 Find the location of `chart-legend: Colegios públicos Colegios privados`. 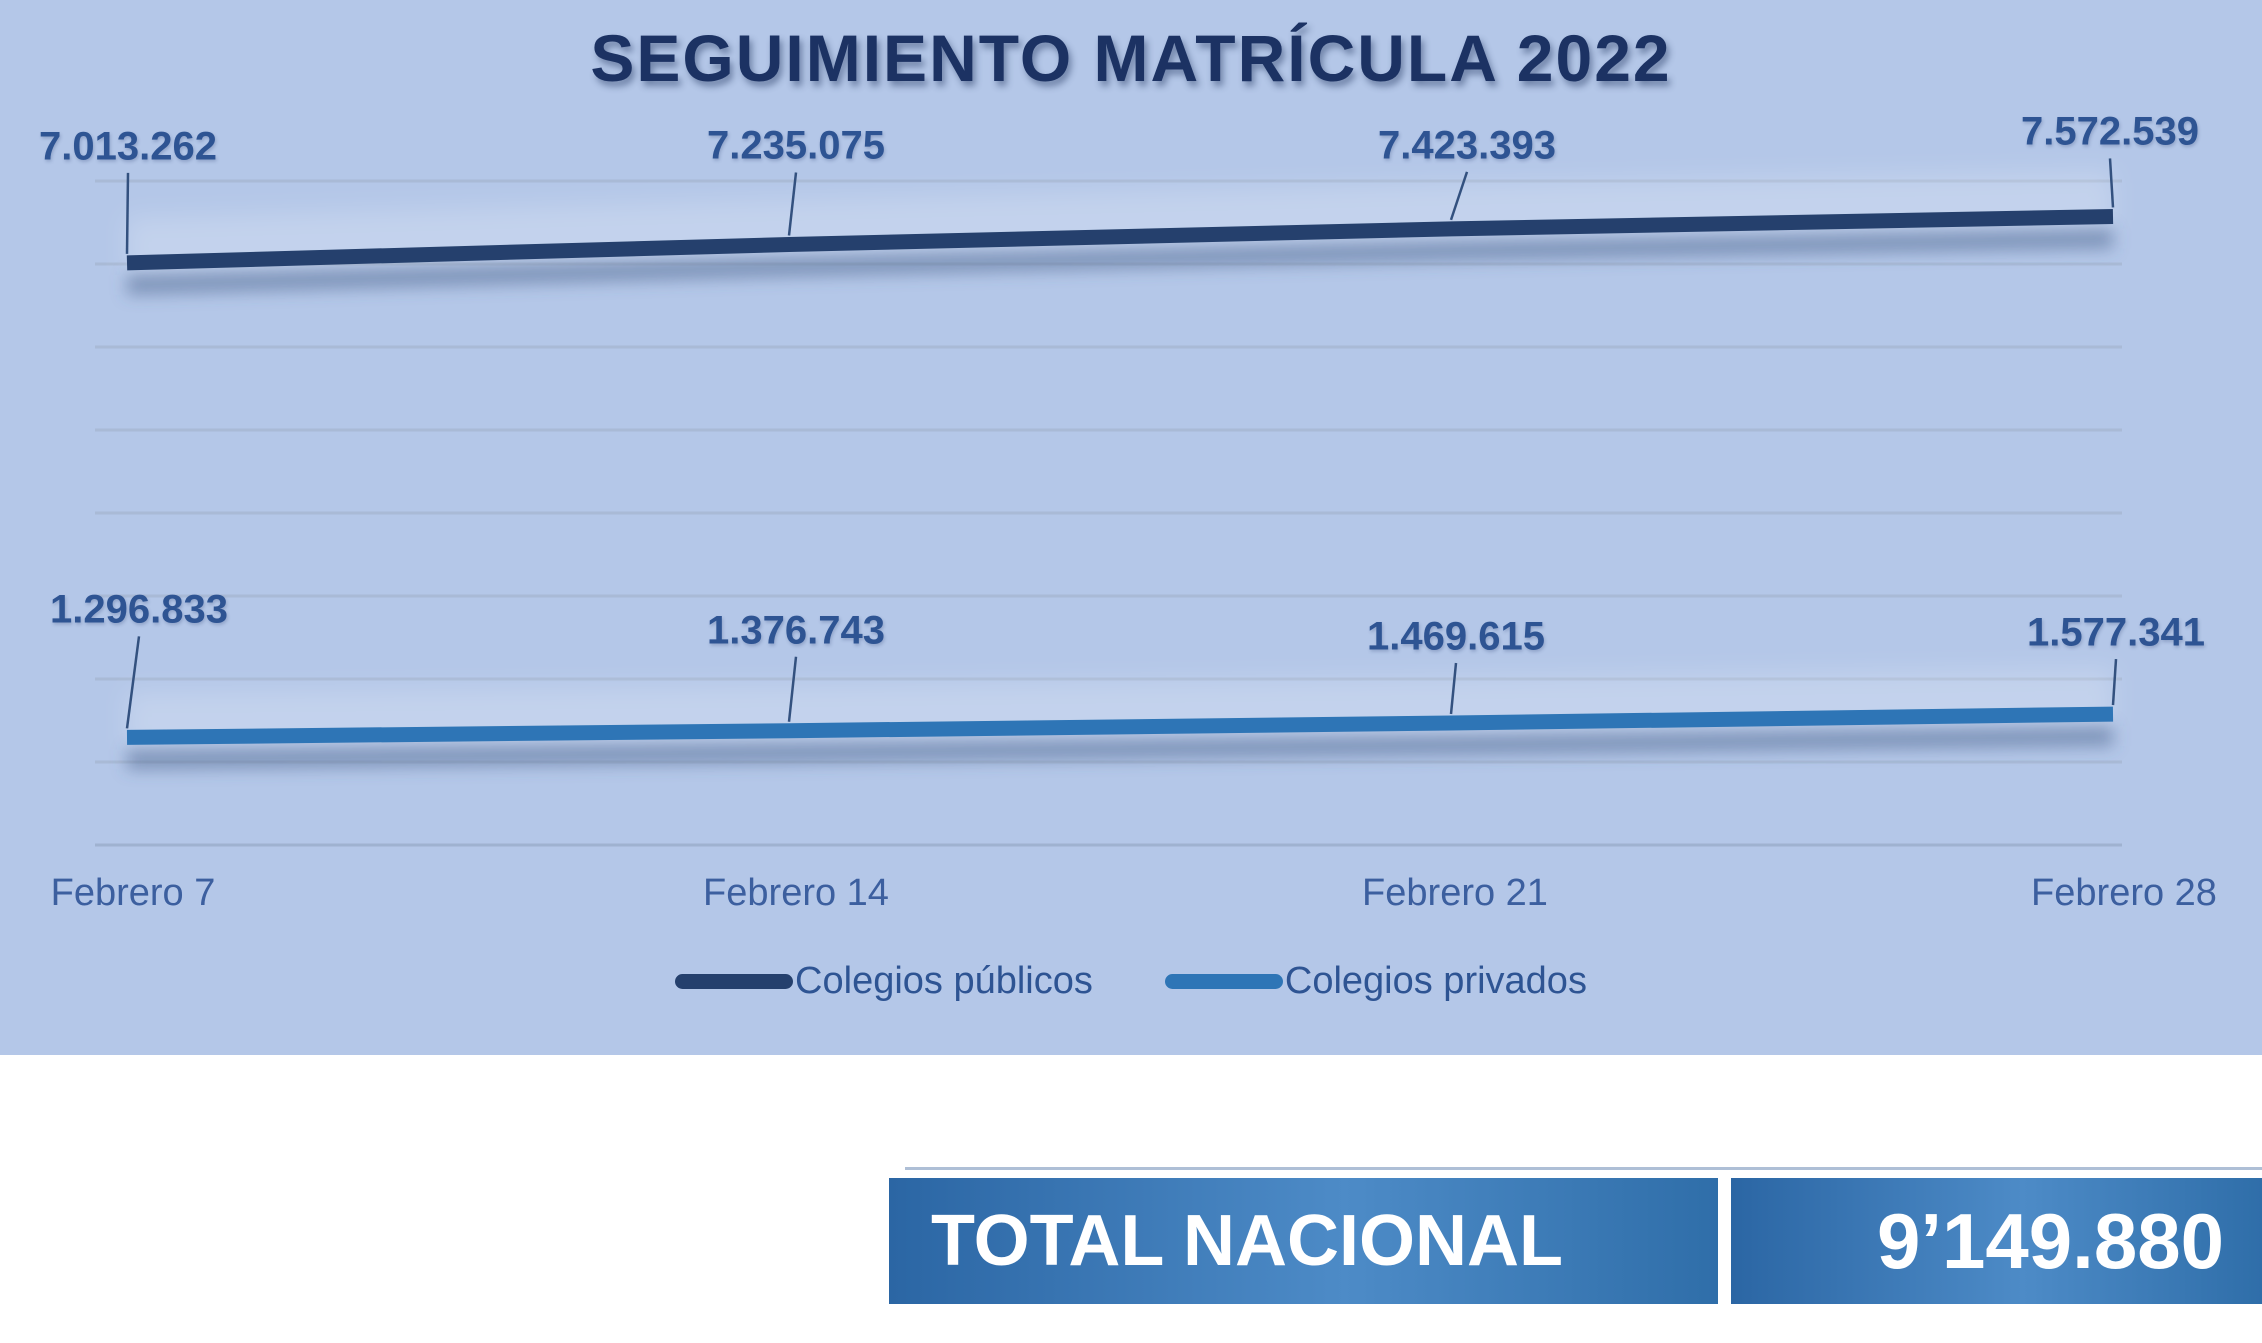

chart-legend: Colegios públicos Colegios privados is located at coordinates (1131, 981).